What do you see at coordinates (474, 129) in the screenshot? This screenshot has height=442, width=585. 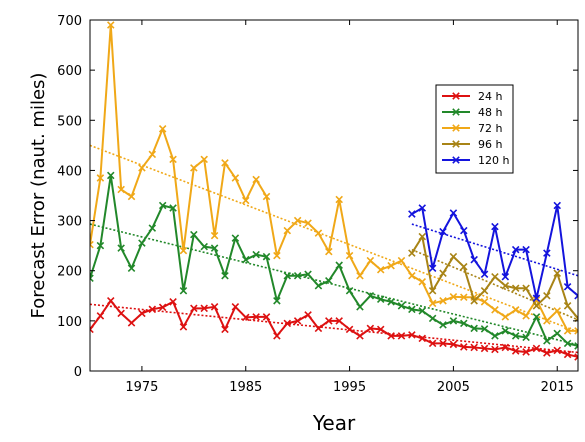 I see `legend: 24 h 48 h 72 h 96 h 120 h` at bounding box center [474, 129].